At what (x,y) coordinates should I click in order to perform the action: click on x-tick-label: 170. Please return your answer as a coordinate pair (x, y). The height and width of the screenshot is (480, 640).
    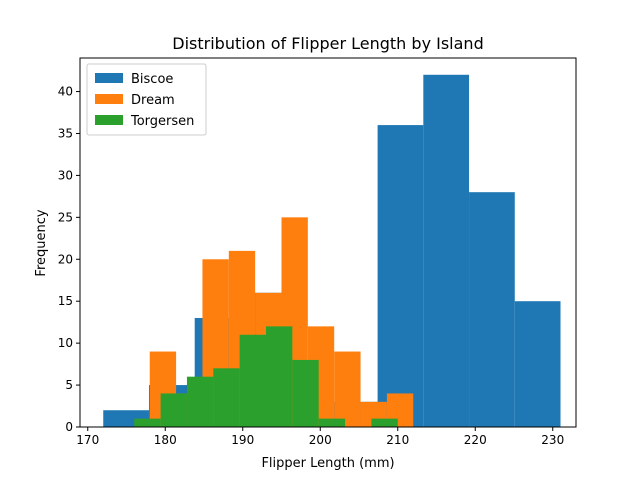
    Looking at the image, I should click on (87, 440).